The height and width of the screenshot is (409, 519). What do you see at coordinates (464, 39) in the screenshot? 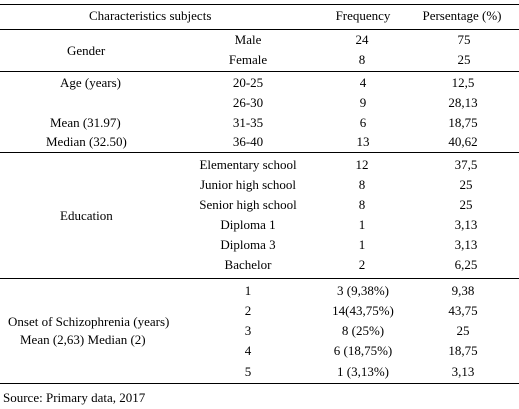
I see `table-cell: 75` at bounding box center [464, 39].